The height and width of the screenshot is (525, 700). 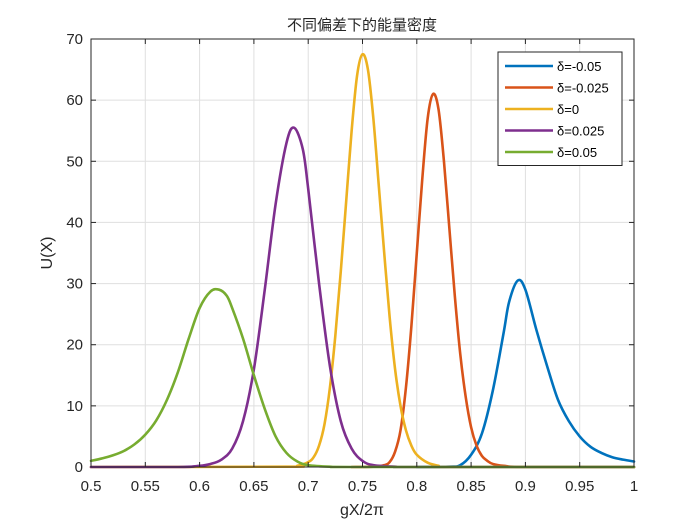 I want to click on x-tick-label: 0.65, so click(x=253, y=486).